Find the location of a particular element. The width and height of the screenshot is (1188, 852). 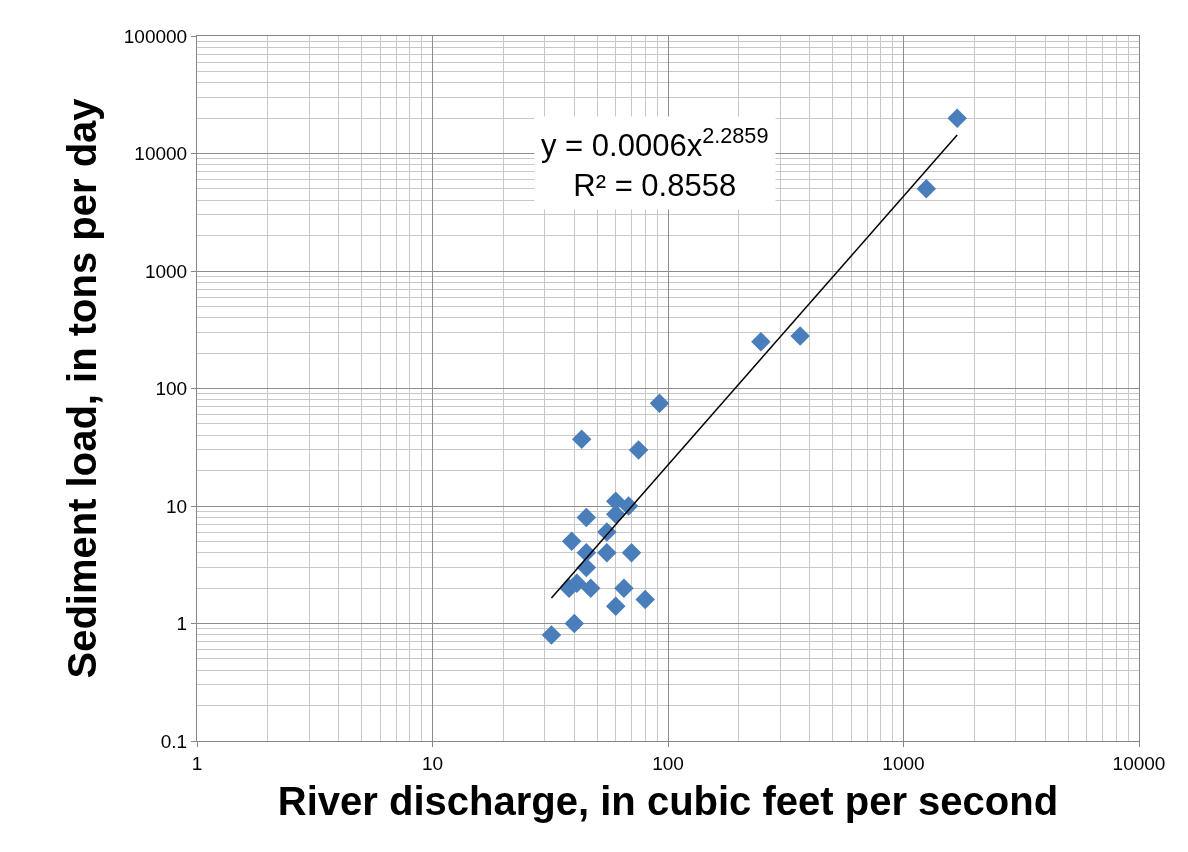

x-tick-label: 1 is located at coordinates (197, 763).